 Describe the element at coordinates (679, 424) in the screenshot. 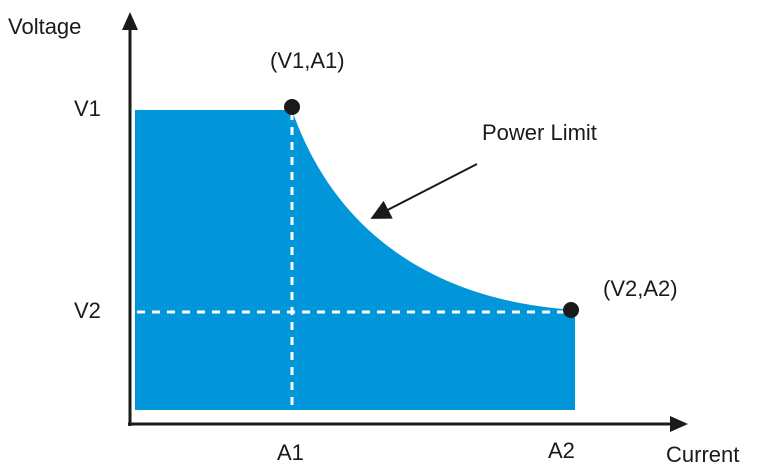

I see `x-axis-arrow-icon` at that location.